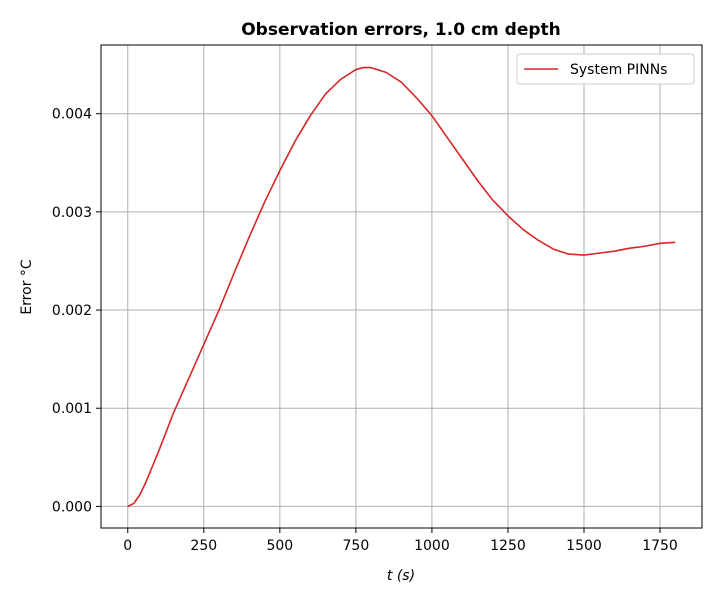  Describe the element at coordinates (27, 287) in the screenshot. I see `y-axis-label: Error °C` at that location.